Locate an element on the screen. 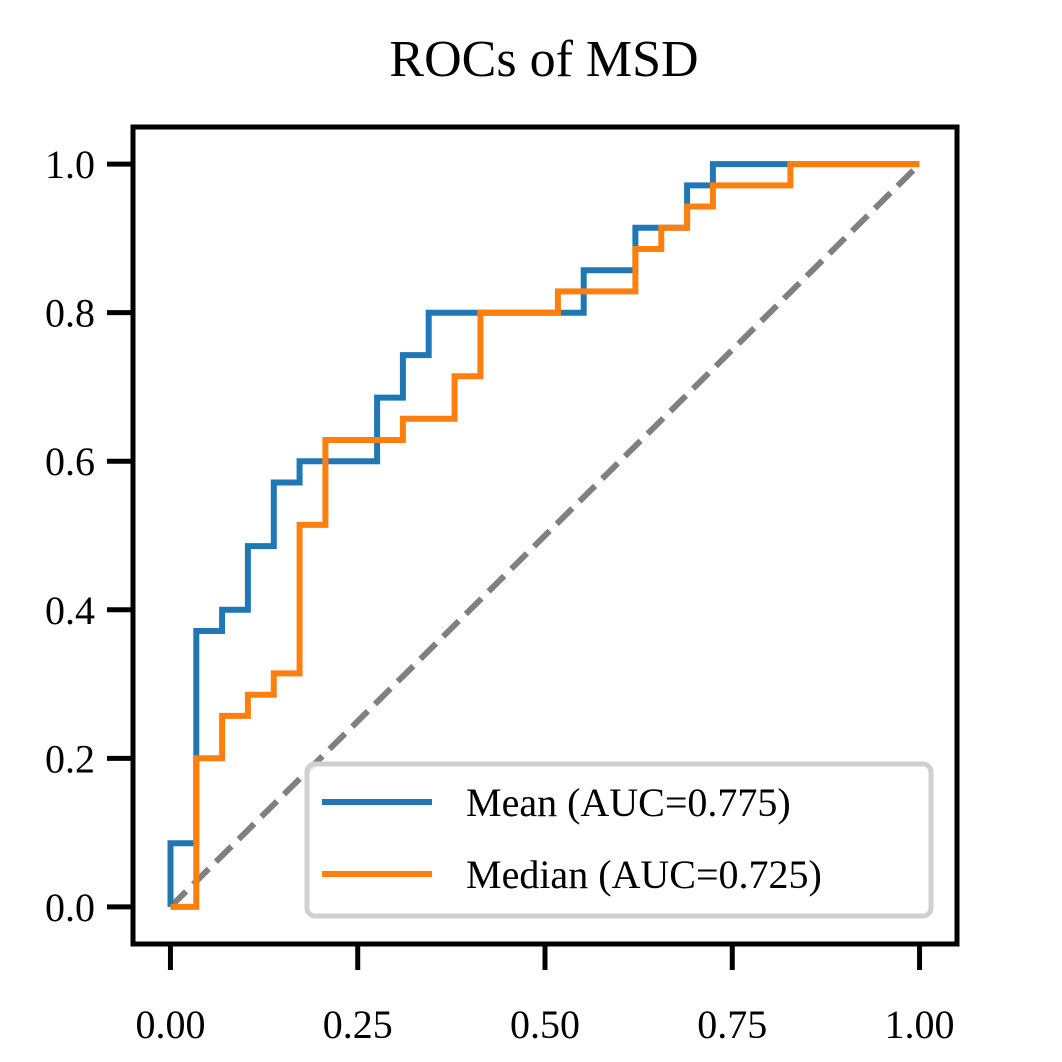 Image resolution: width=1062 pixels, height=1062 pixels. y-tick-label: 0.8 is located at coordinates (70, 313).